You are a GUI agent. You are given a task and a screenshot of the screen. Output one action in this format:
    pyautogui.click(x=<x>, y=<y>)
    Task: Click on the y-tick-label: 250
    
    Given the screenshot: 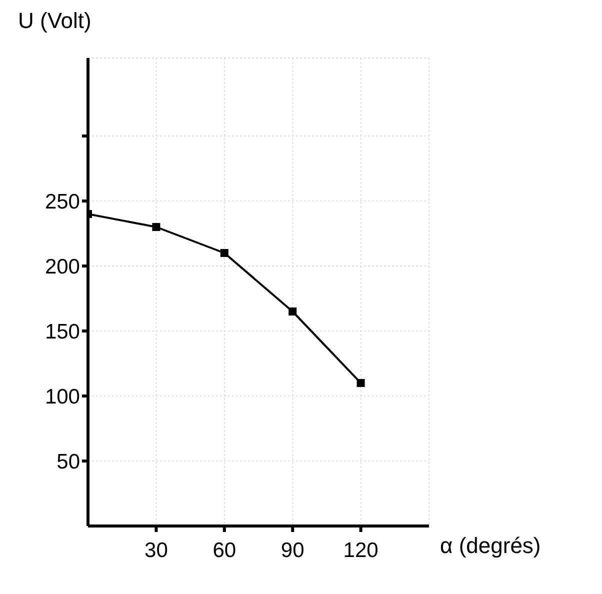 What is the action you would take?
    pyautogui.click(x=62, y=202)
    